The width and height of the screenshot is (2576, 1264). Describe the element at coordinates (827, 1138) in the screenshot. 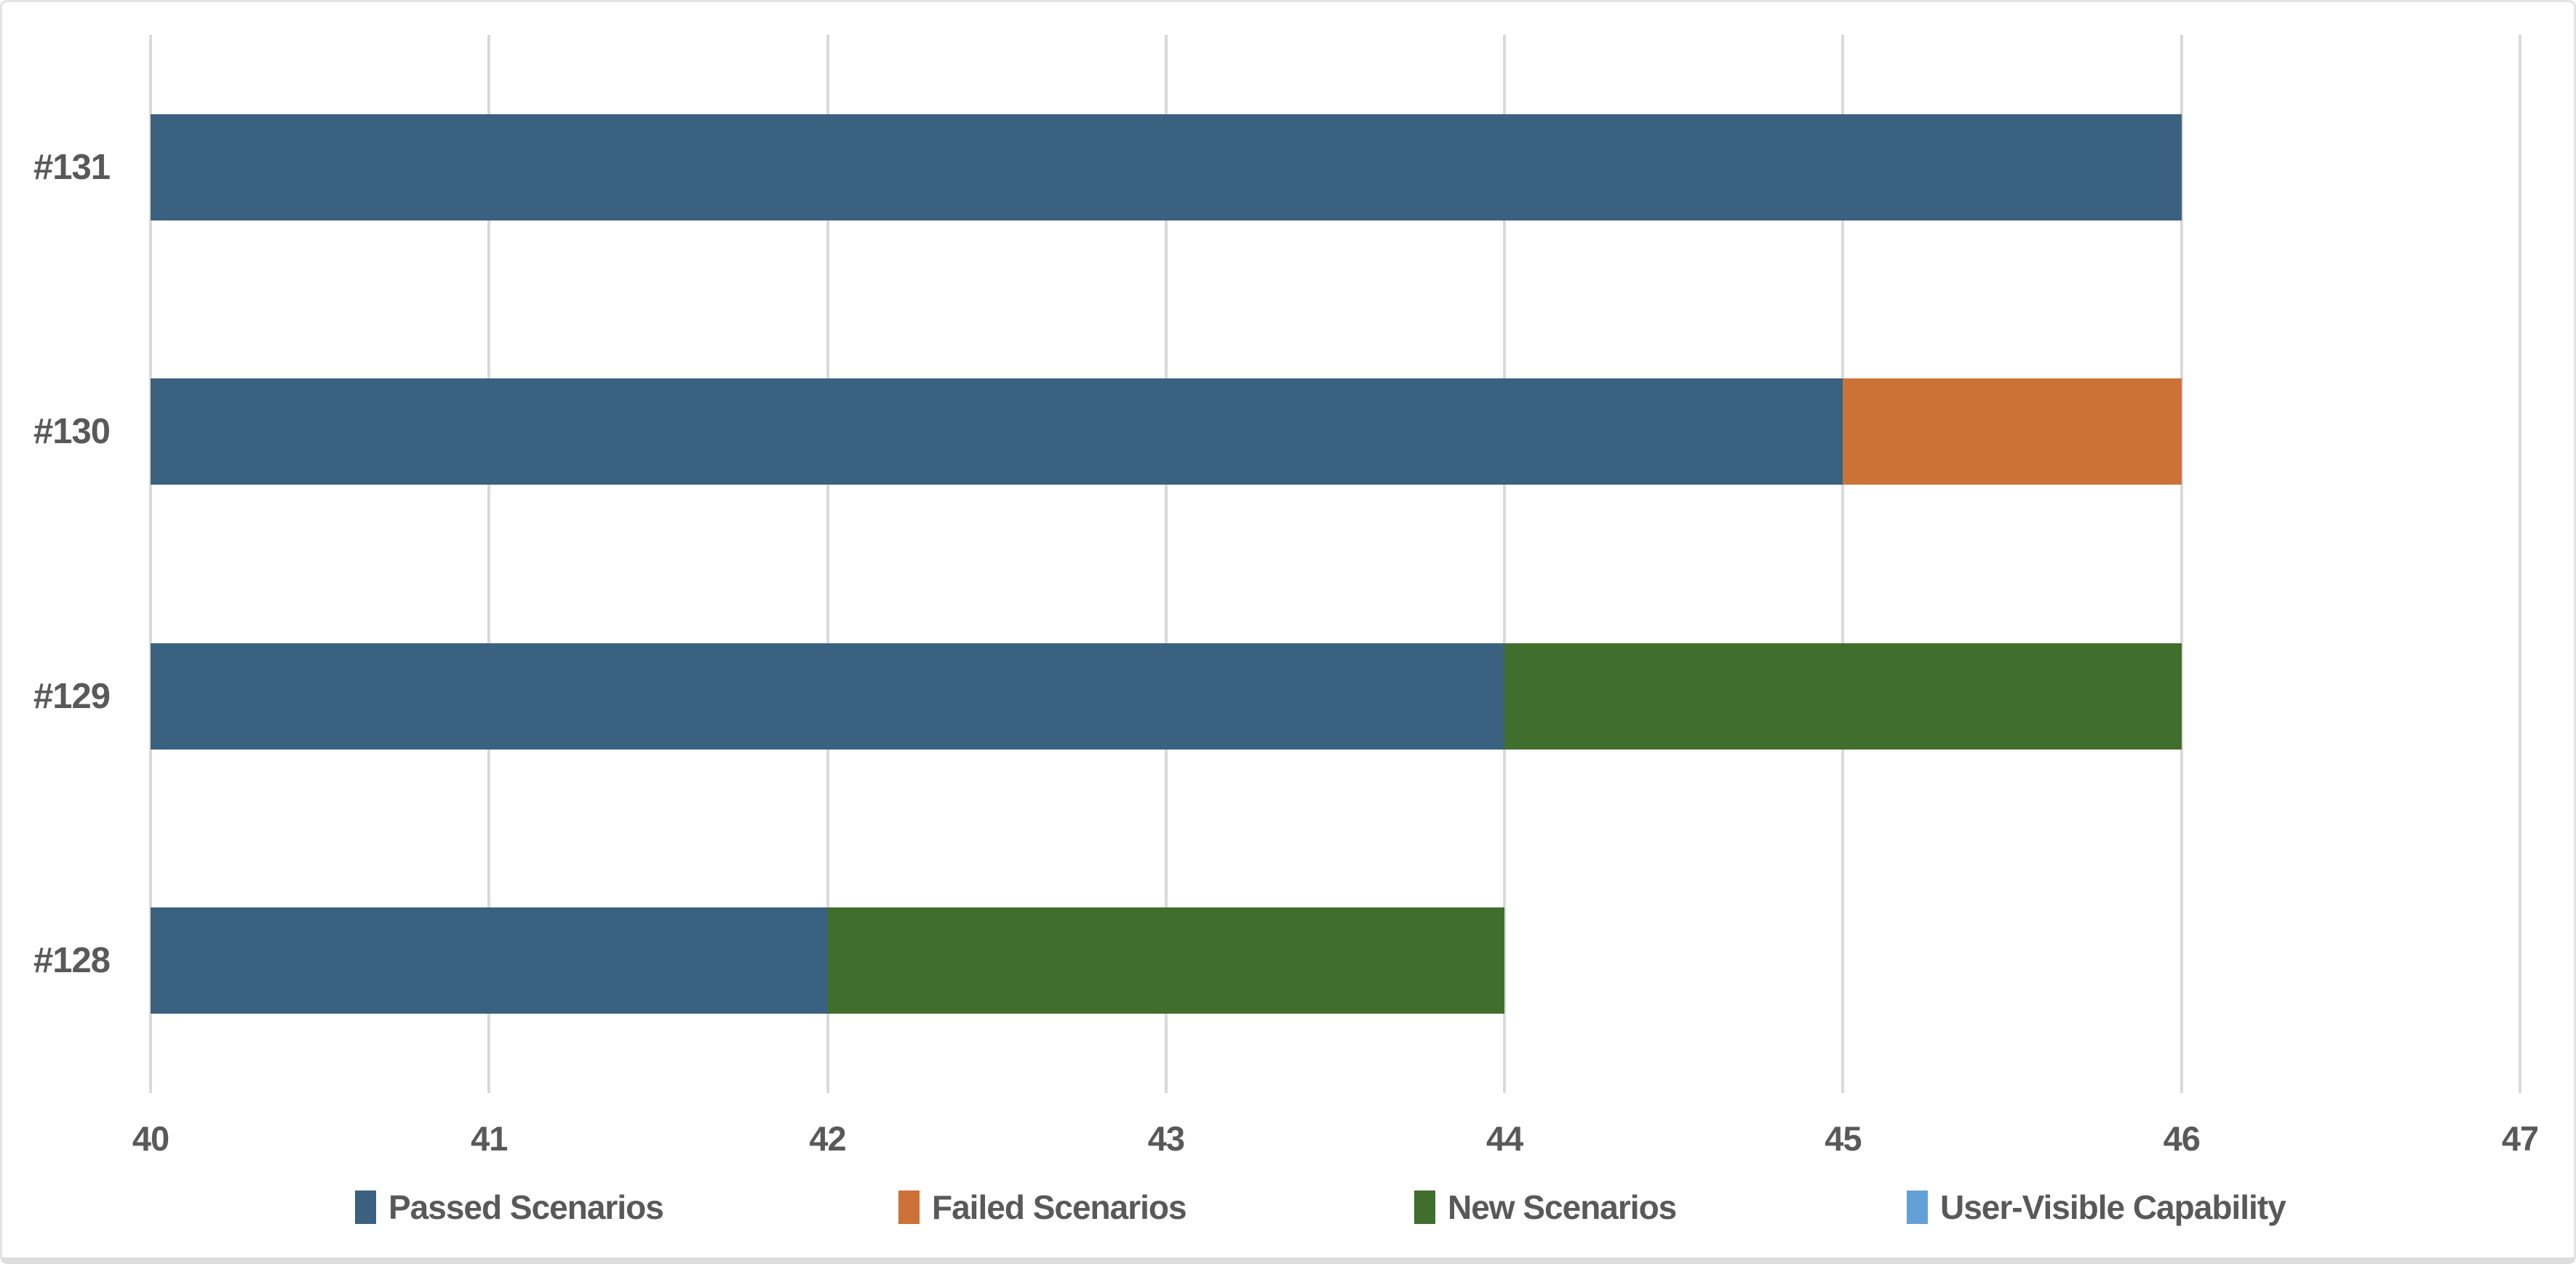

I see `x-tick-label: 42` at that location.